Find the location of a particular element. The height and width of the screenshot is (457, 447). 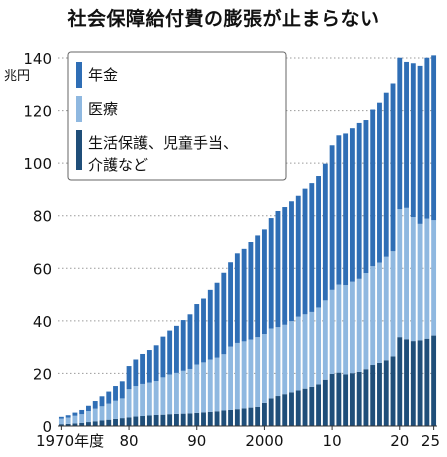

x-tick-label: 2000 is located at coordinates (264, 441).